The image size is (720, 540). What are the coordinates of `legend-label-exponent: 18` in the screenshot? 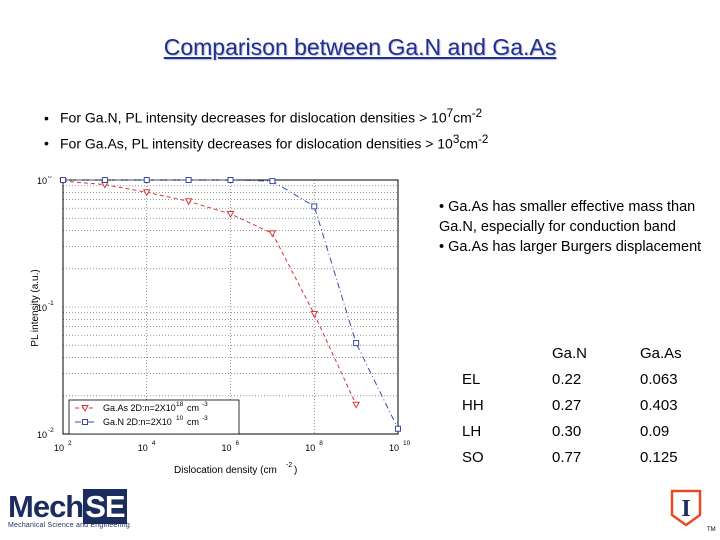 It's located at (180, 404).